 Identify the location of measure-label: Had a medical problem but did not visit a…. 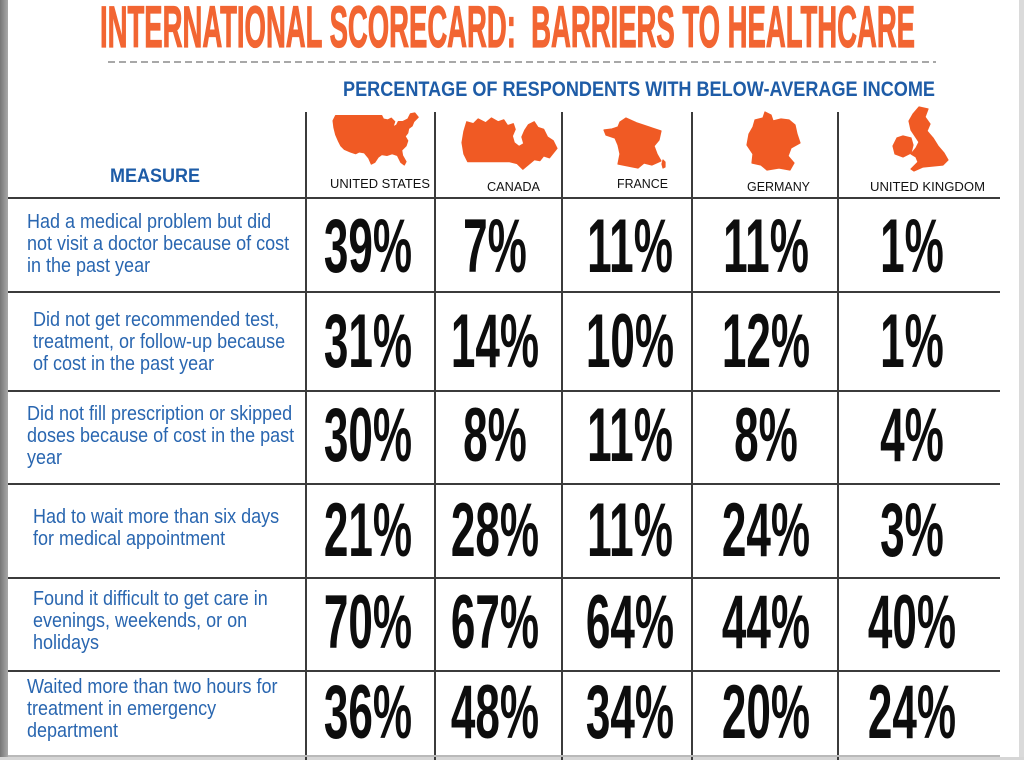
(172, 244).